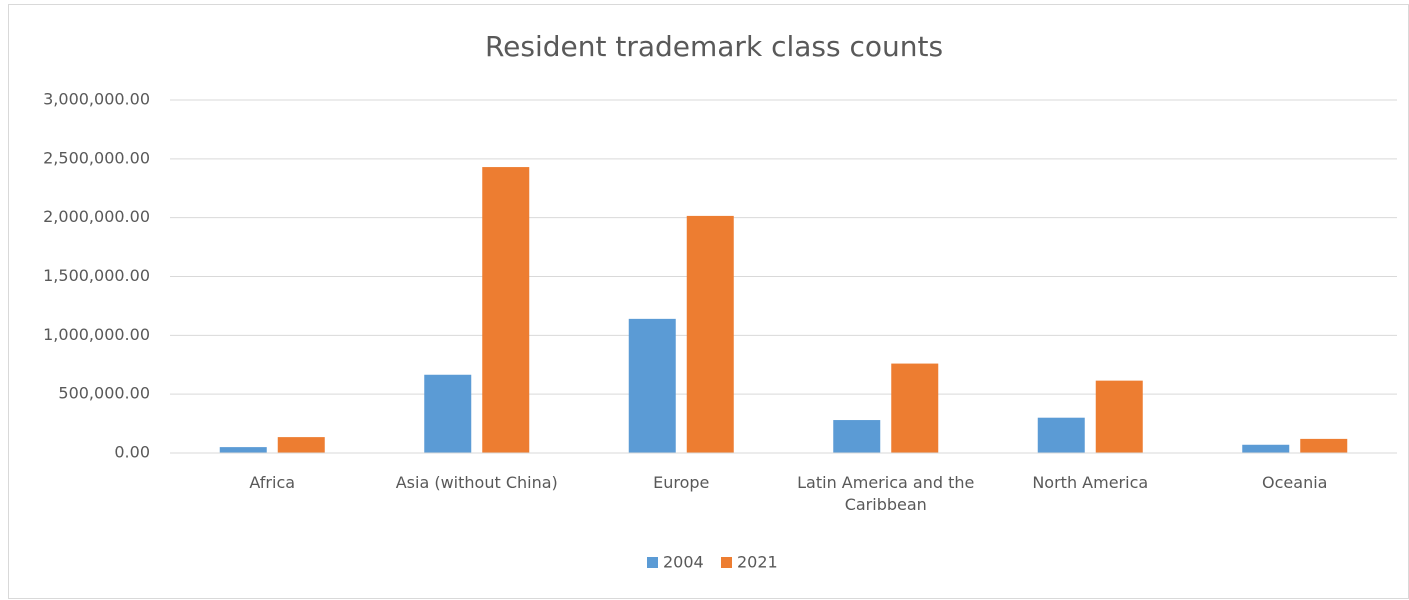  What do you see at coordinates (96, 334) in the screenshot?
I see `y-tick-label: 1,000,000.00` at bounding box center [96, 334].